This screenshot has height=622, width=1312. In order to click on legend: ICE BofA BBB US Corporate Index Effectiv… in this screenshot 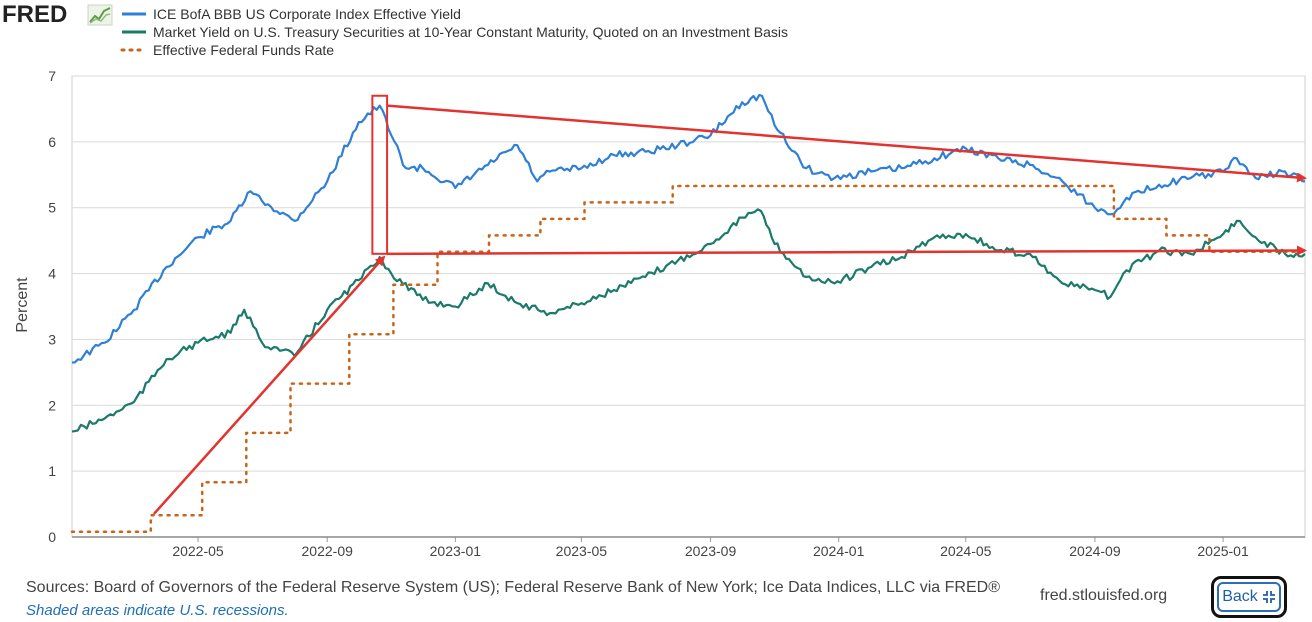, I will do `click(454, 32)`.